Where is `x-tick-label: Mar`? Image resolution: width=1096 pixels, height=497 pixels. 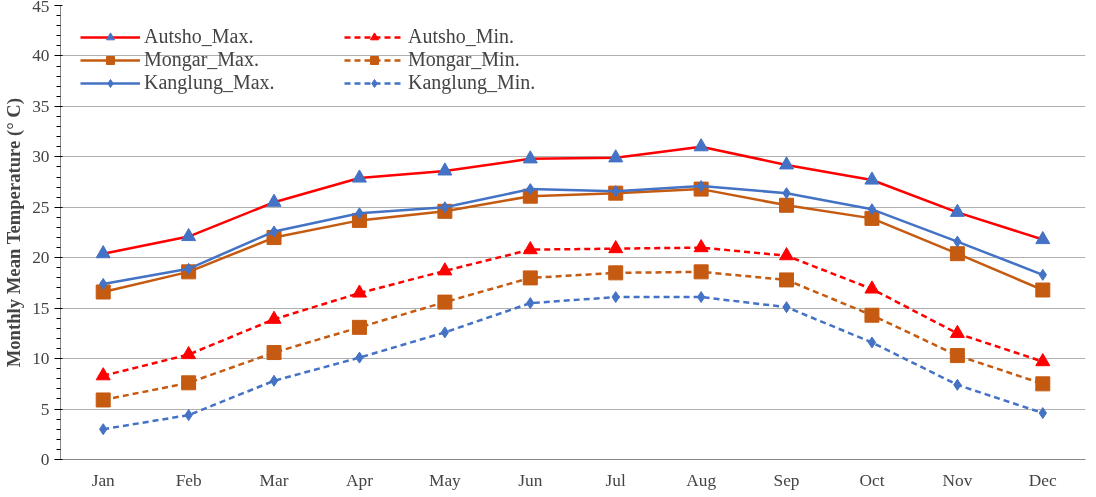 x-tick-label: Mar is located at coordinates (274, 480).